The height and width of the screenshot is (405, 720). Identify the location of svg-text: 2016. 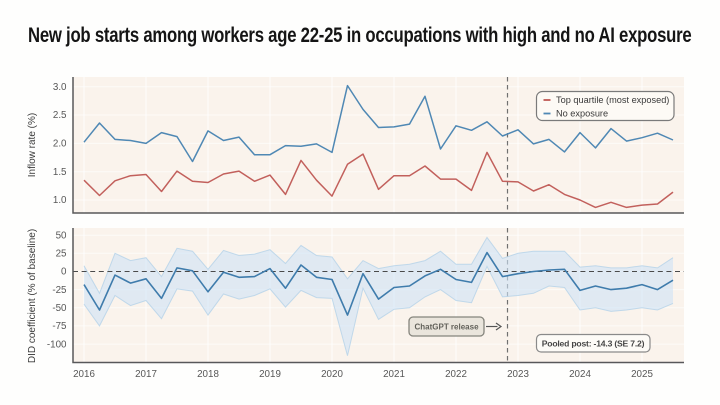
(84, 374).